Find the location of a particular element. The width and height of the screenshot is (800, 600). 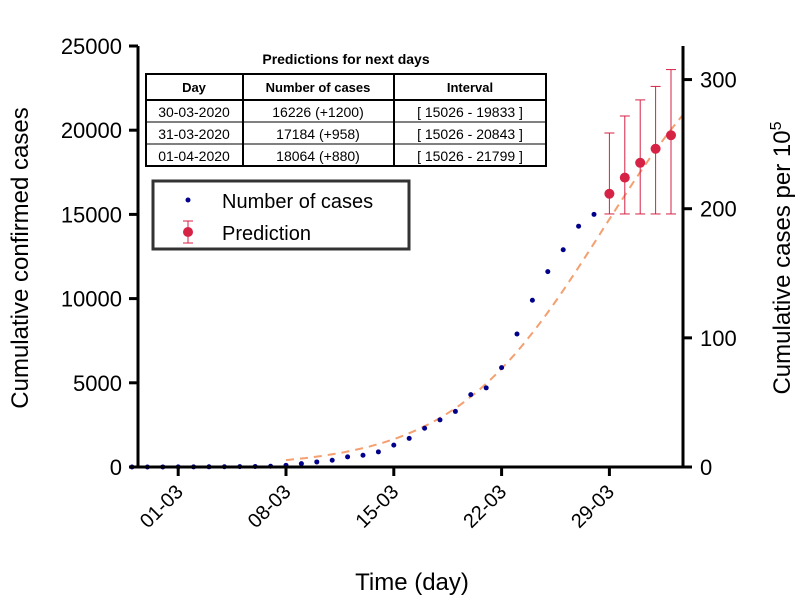

y2-axis-label: Cumulative cases per 105 is located at coordinates (782, 257).